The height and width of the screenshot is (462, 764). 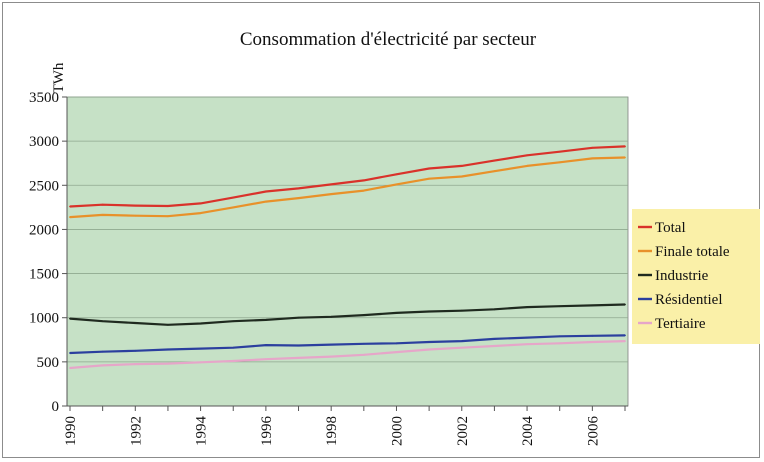 I want to click on x-tick-label: 1998, so click(x=332, y=431).